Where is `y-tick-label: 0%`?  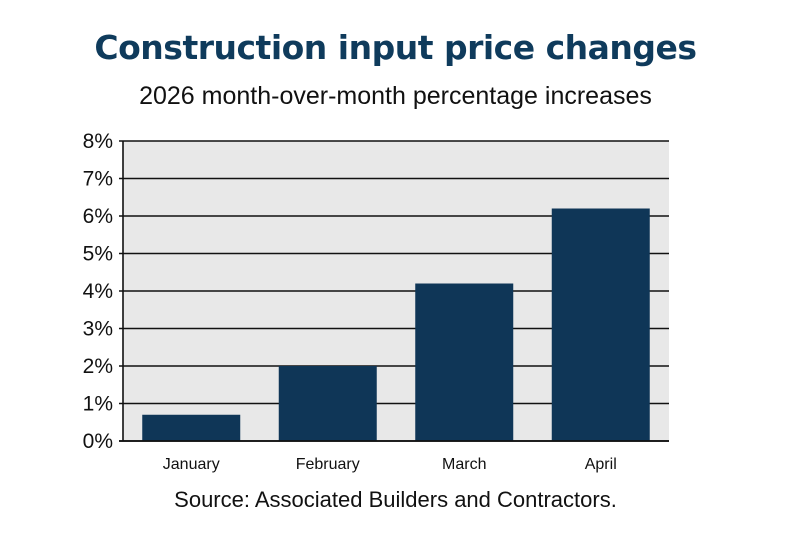 y-tick-label: 0% is located at coordinates (98, 441).